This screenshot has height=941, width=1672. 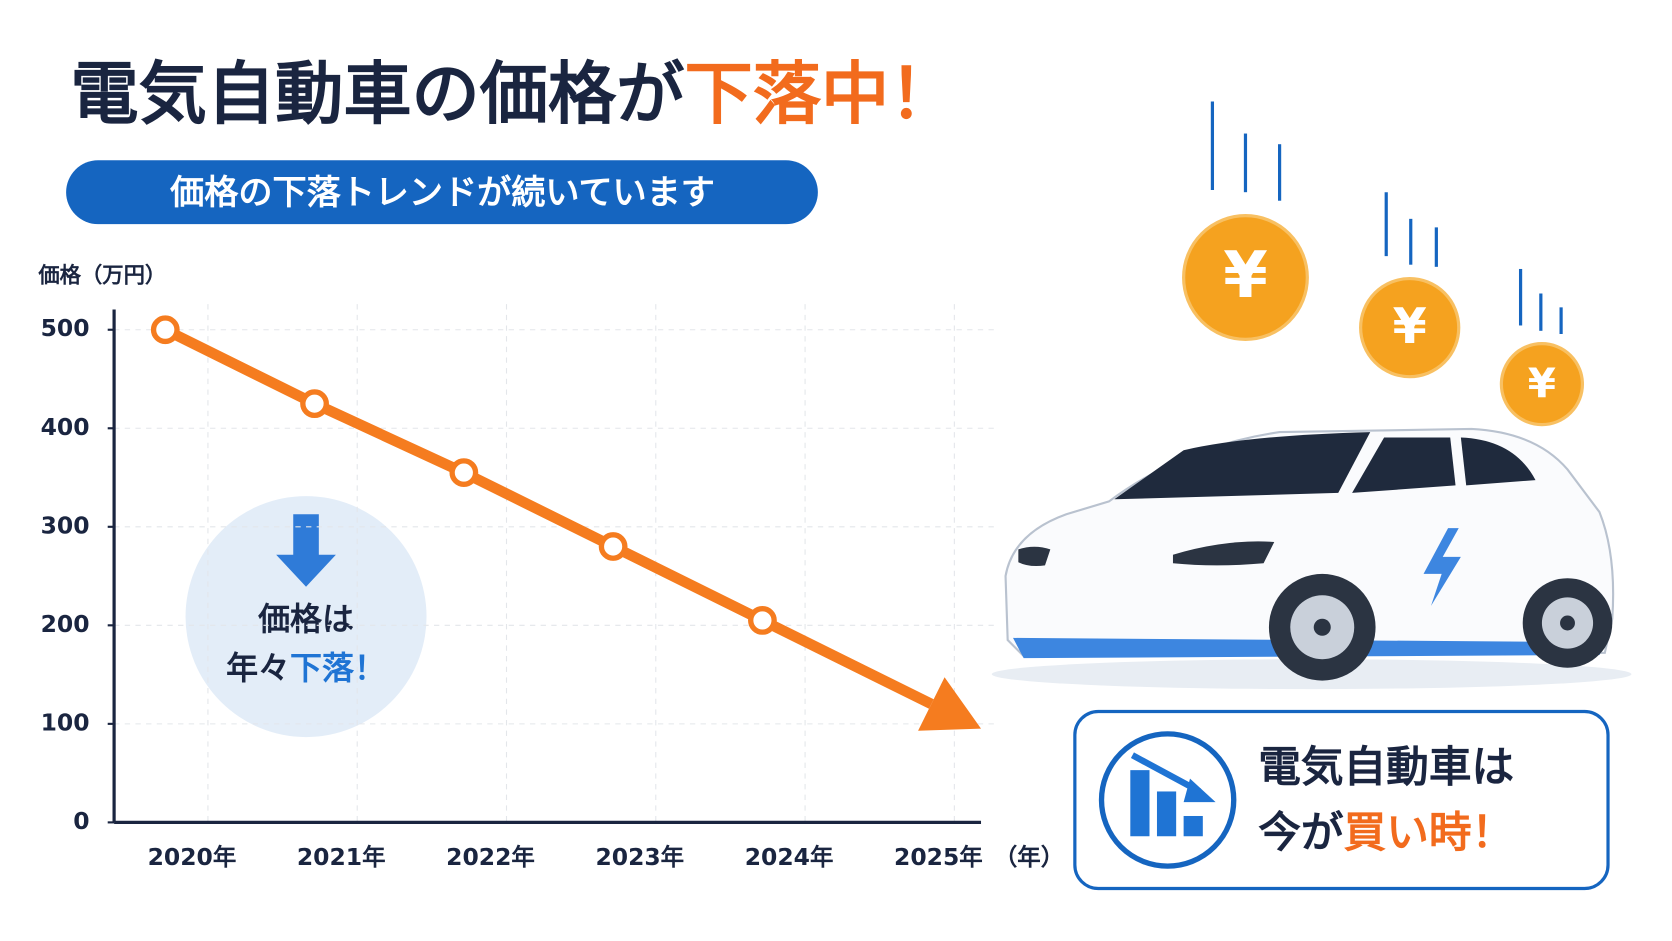 I want to click on callout-line2: 年々下落！, so click(x=306, y=668).